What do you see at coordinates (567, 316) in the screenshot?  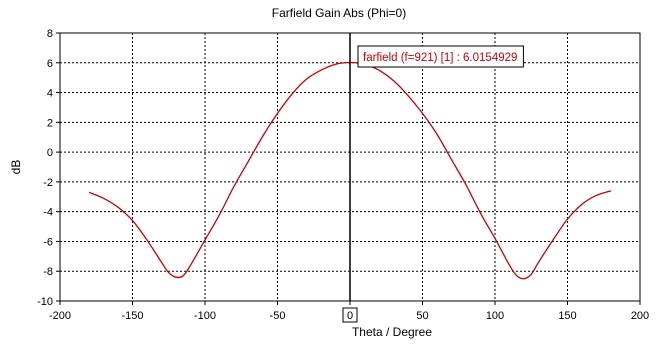 I see `x-tick-label: 150` at bounding box center [567, 316].